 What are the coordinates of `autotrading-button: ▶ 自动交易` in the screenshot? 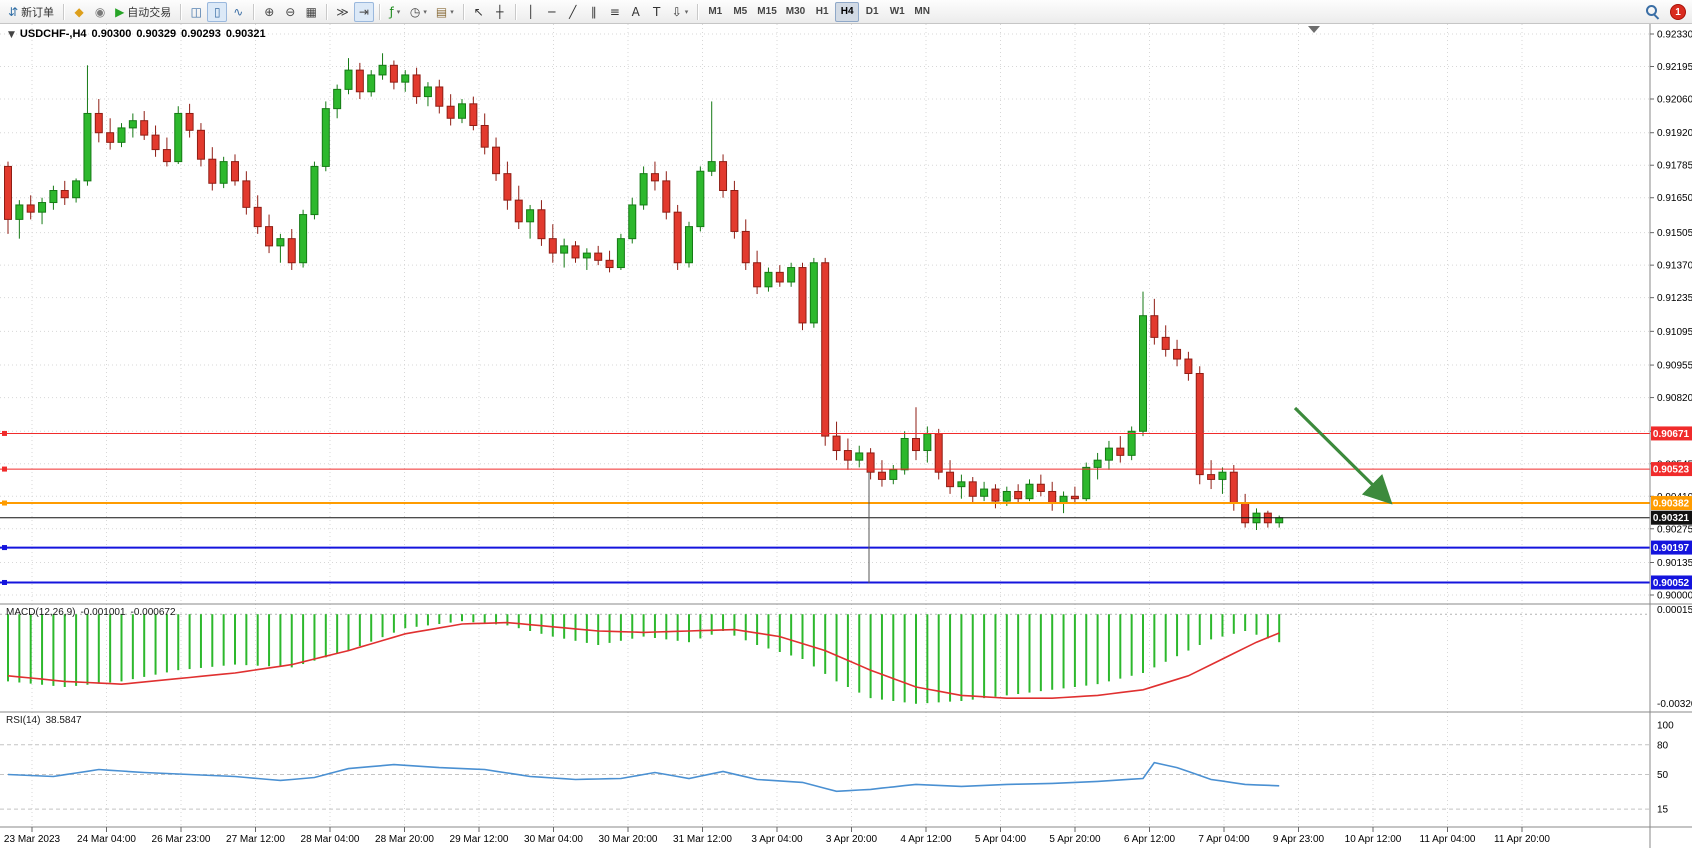 It's located at (143, 12).